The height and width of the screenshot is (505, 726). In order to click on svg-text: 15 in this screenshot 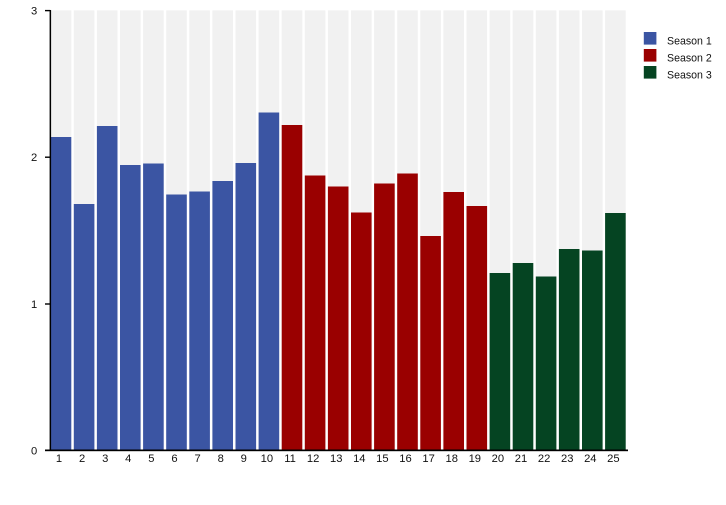, I will do `click(382, 459)`.